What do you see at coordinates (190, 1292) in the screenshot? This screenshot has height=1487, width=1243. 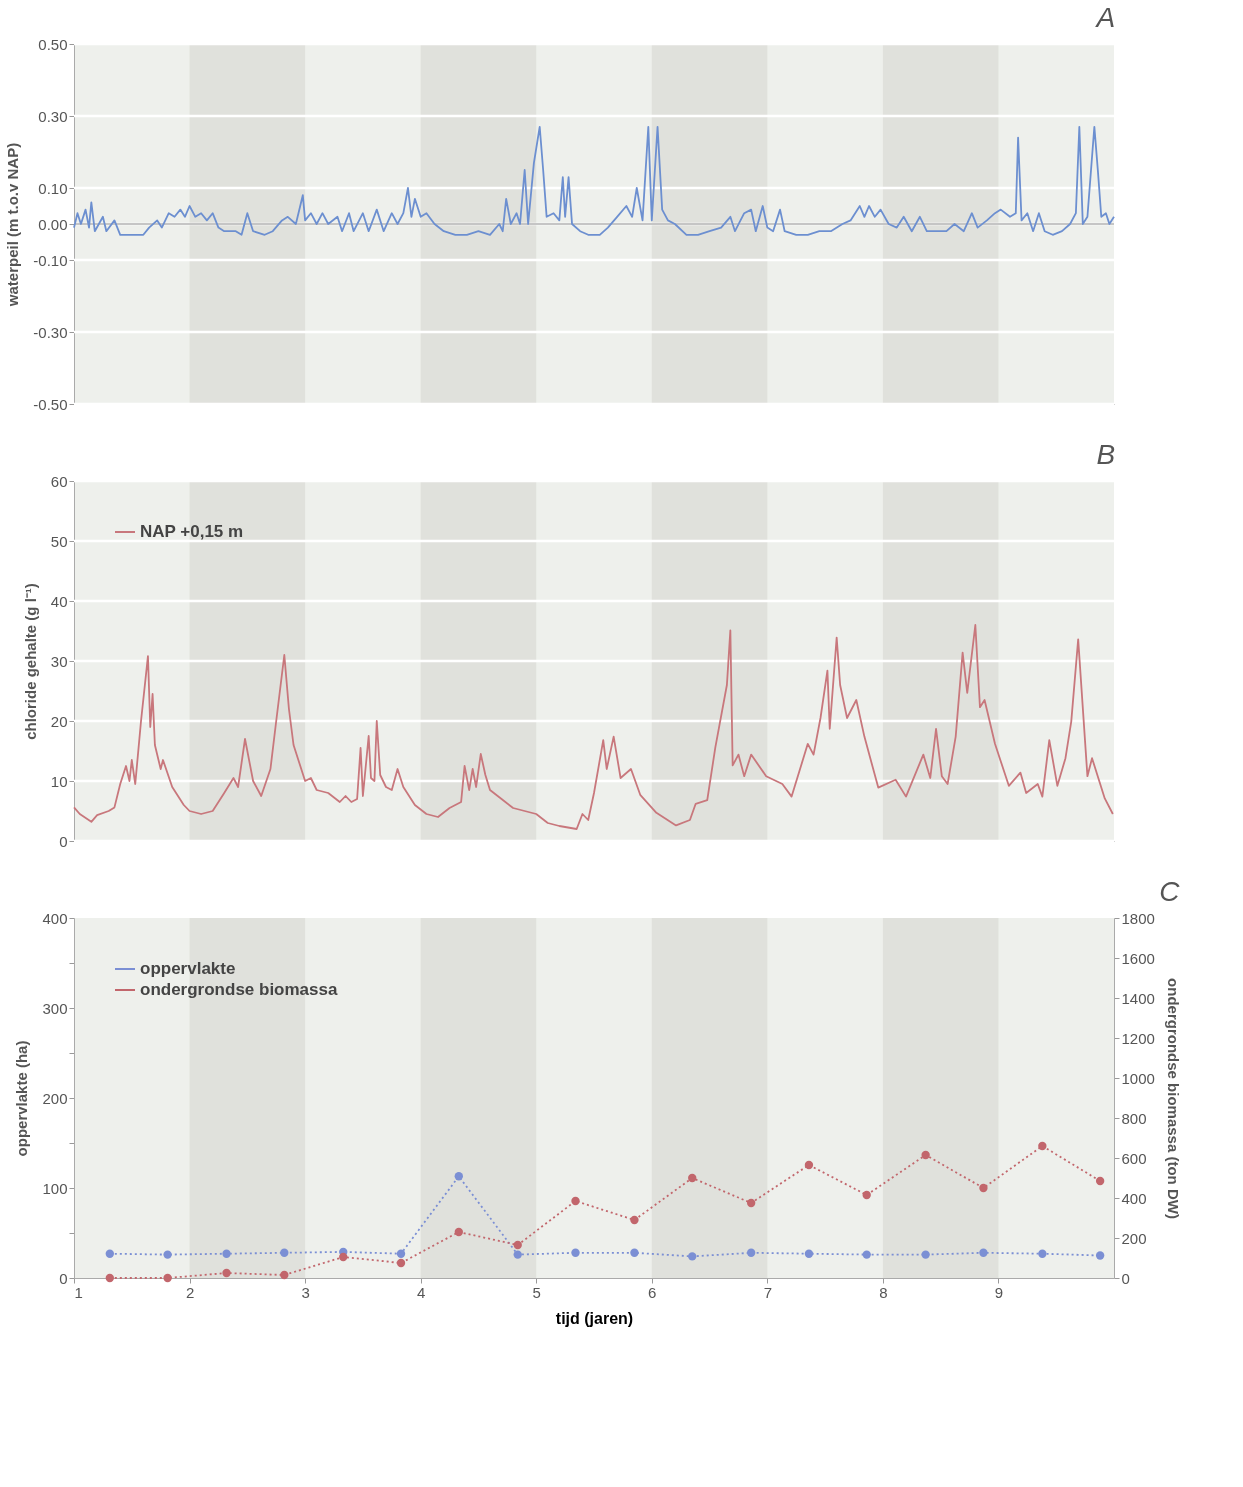 I see `x-tick-label: 2` at bounding box center [190, 1292].